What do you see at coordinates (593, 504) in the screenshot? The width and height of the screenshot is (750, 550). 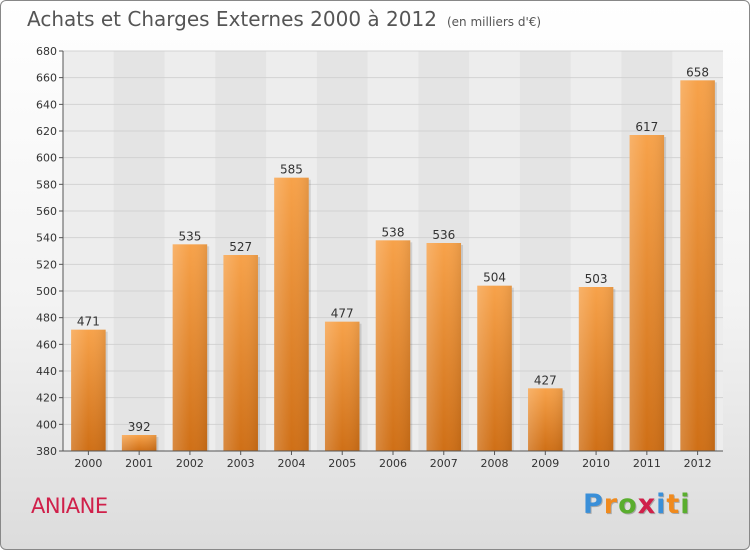 I see `logo-letter: P` at bounding box center [593, 504].